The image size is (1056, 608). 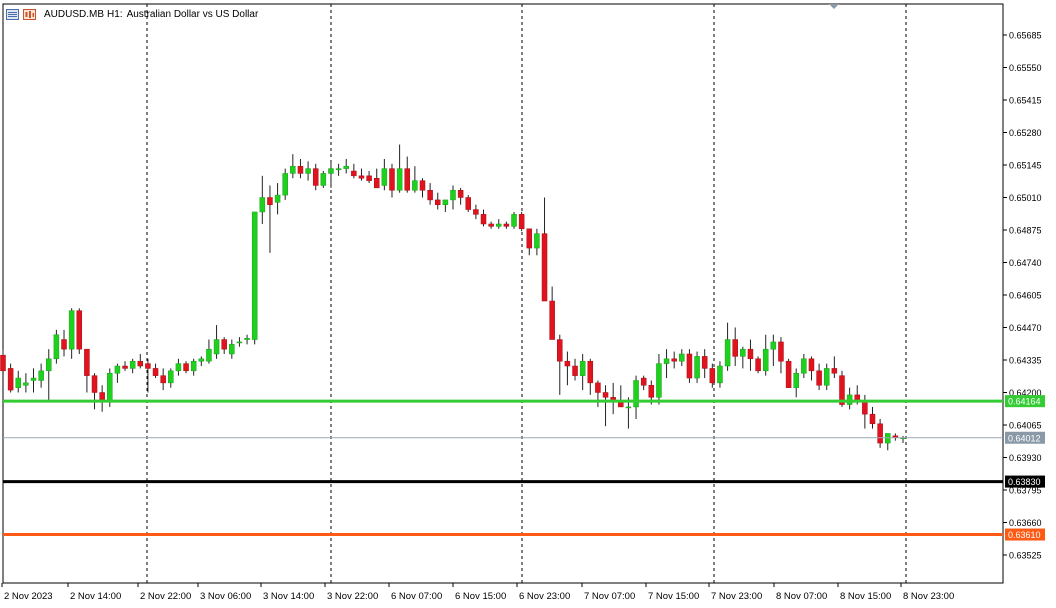 What do you see at coordinates (524, 481) in the screenshot?
I see `support-level-black: 0.63830` at bounding box center [524, 481].